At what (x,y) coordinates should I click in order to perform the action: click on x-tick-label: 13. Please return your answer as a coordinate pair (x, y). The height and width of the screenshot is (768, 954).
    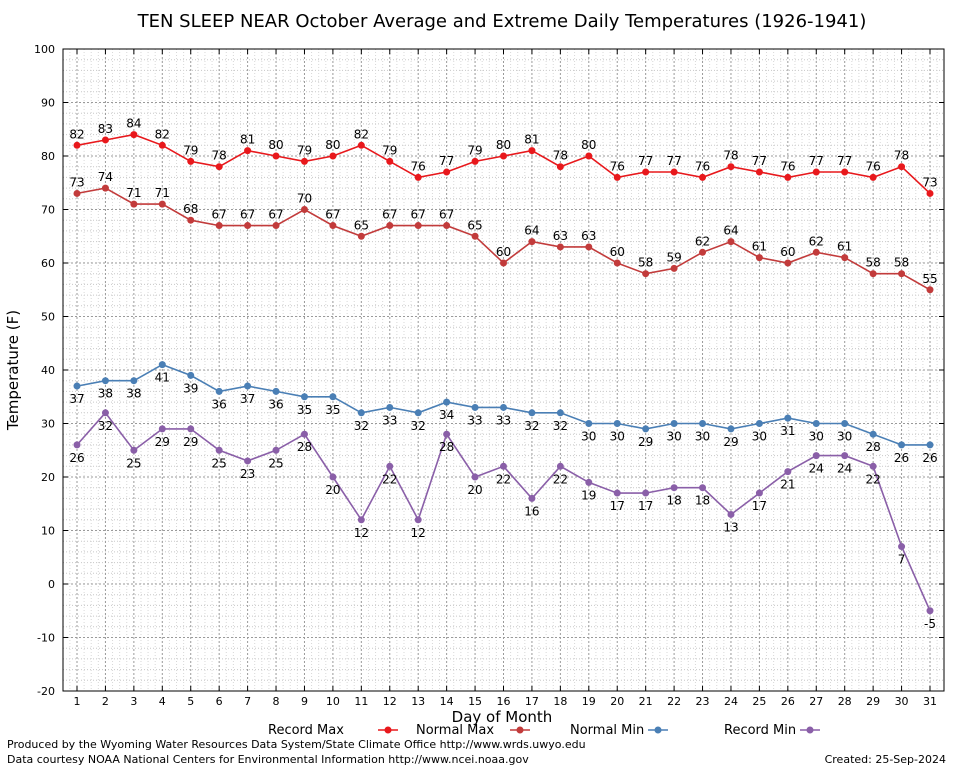
    Looking at the image, I should click on (418, 701).